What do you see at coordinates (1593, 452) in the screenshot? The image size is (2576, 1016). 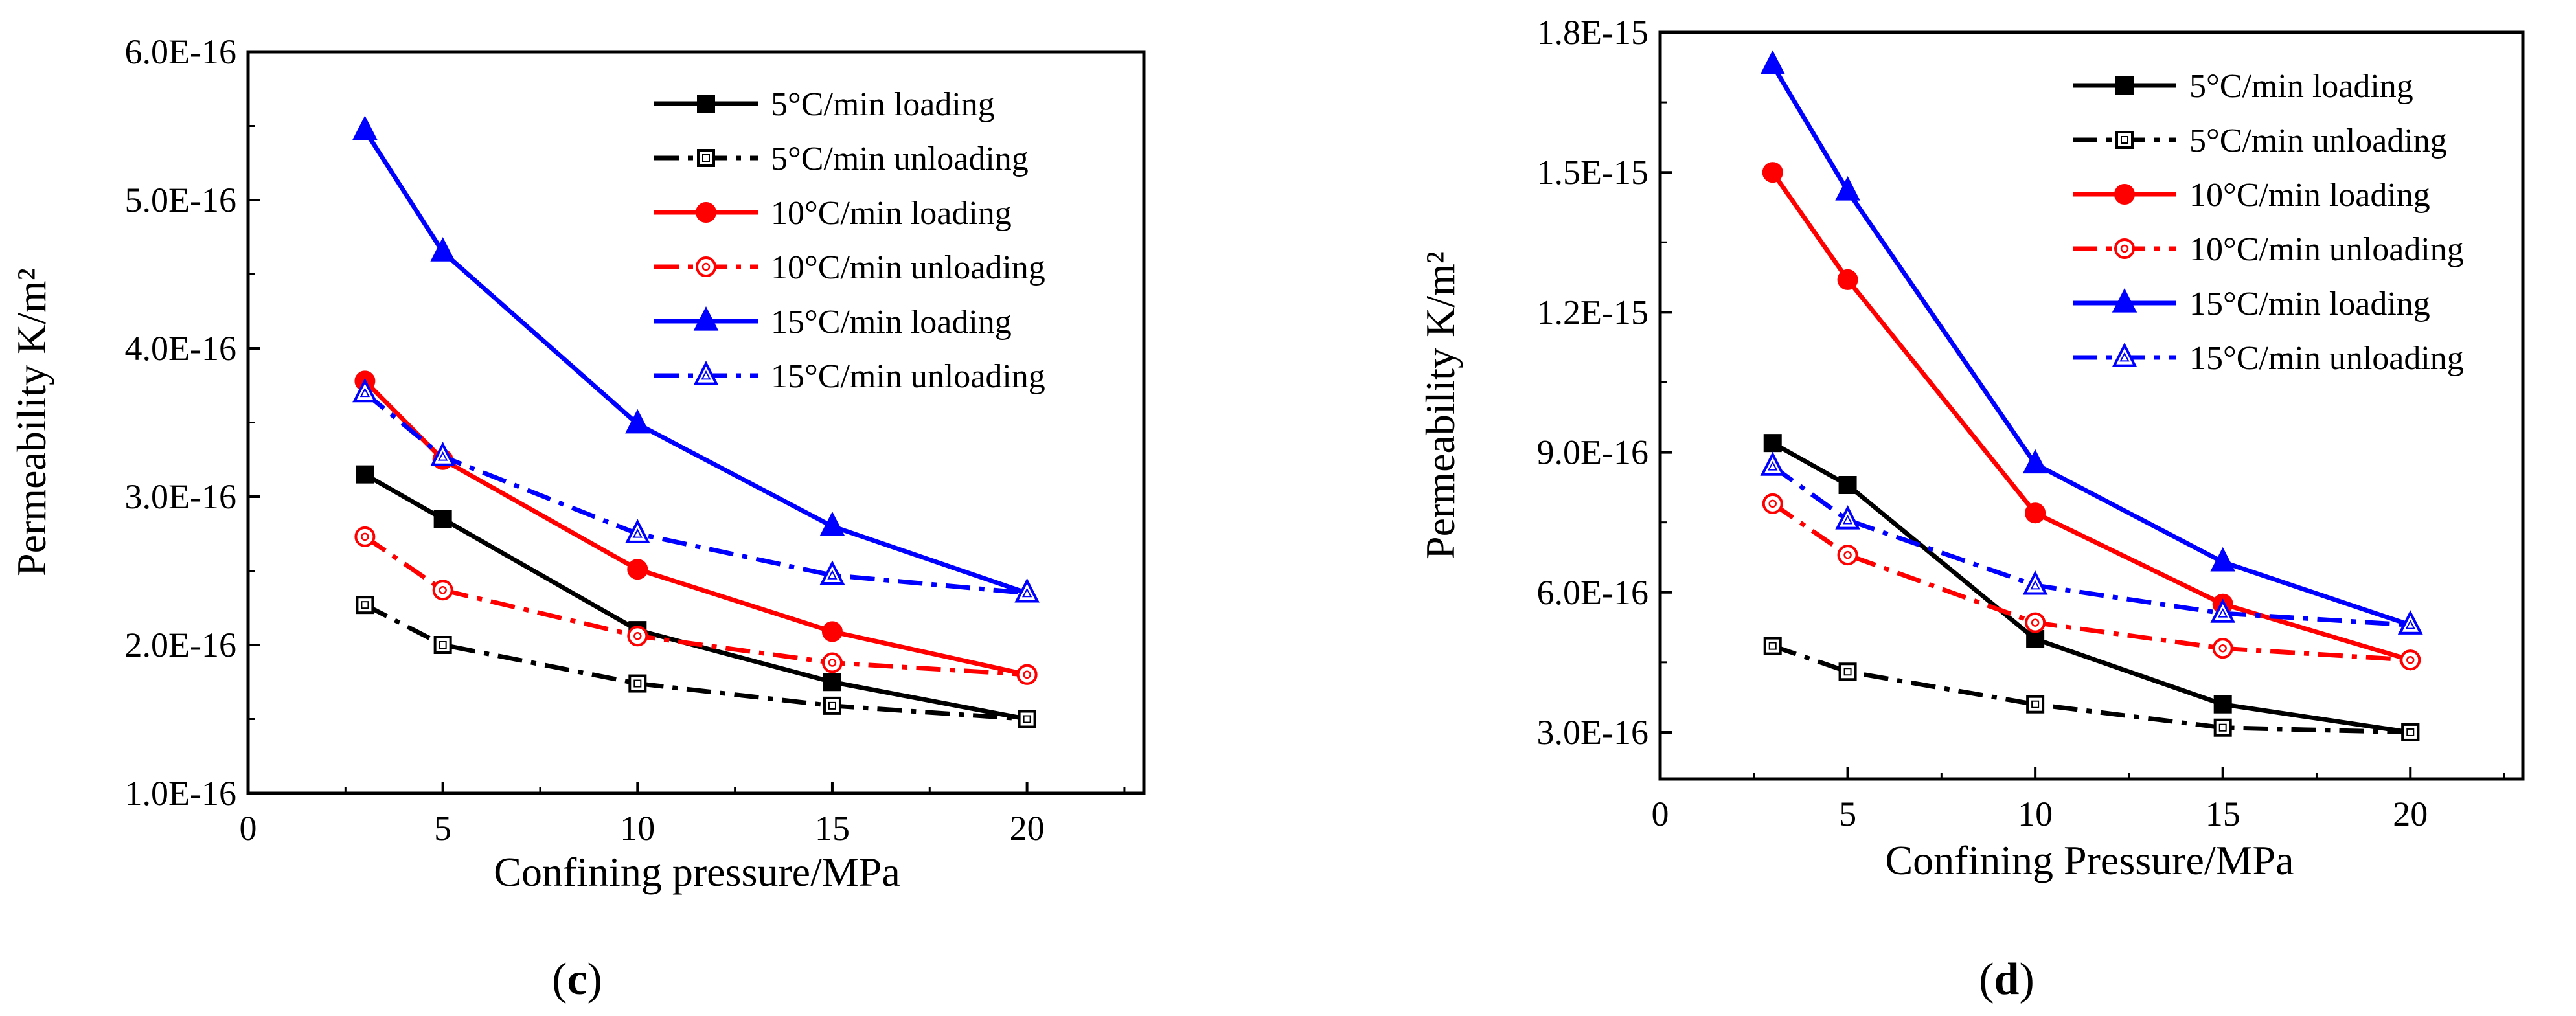 I see `y-tick-label: 9.0E-16` at bounding box center [1593, 452].